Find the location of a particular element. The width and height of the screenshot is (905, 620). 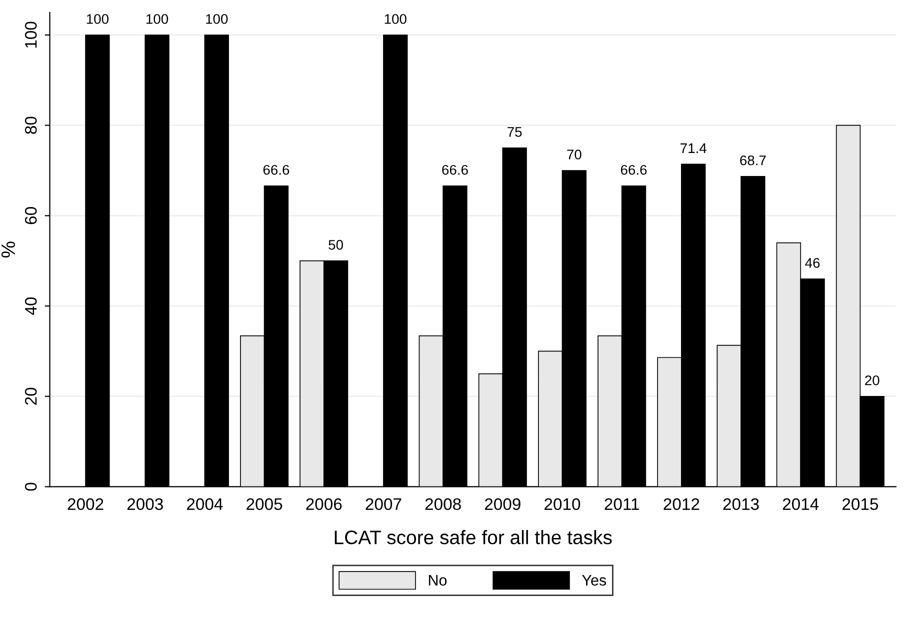

data-label: 68.7 is located at coordinates (753, 160).